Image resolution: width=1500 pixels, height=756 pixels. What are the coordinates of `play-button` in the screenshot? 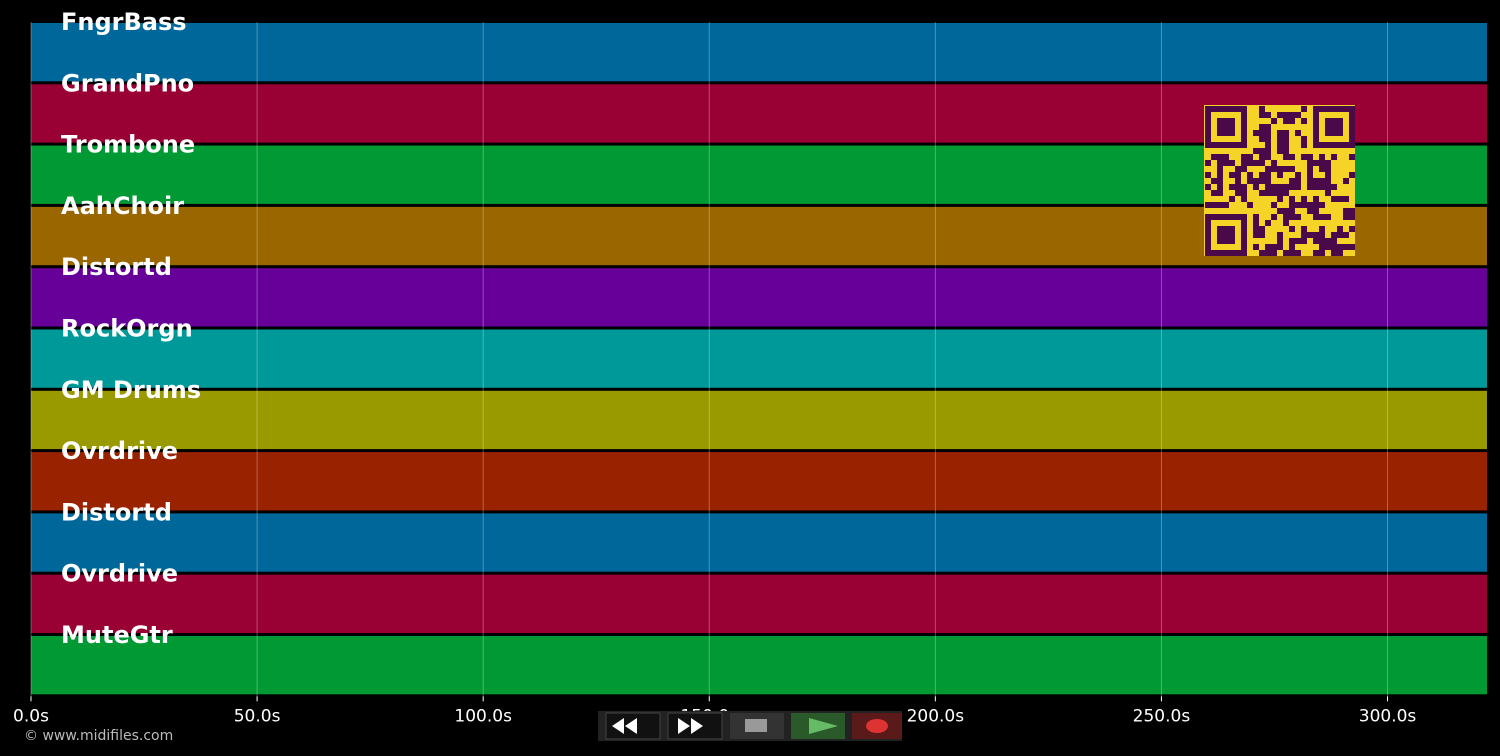 It's located at (818, 726).